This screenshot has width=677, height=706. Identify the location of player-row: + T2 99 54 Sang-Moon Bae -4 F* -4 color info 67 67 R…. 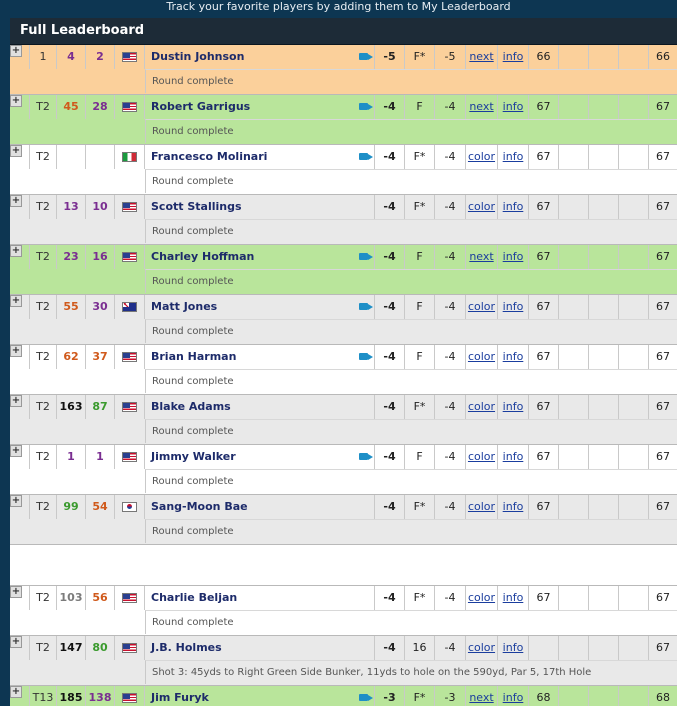
(343, 520).